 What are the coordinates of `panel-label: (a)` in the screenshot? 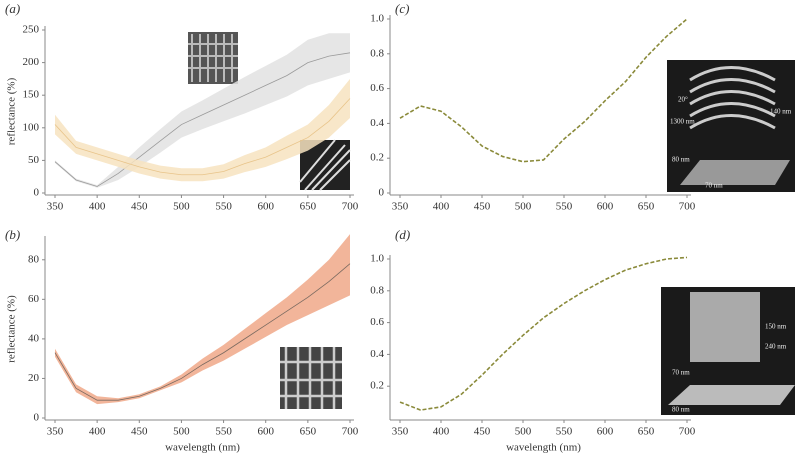 It's located at (12, 8).